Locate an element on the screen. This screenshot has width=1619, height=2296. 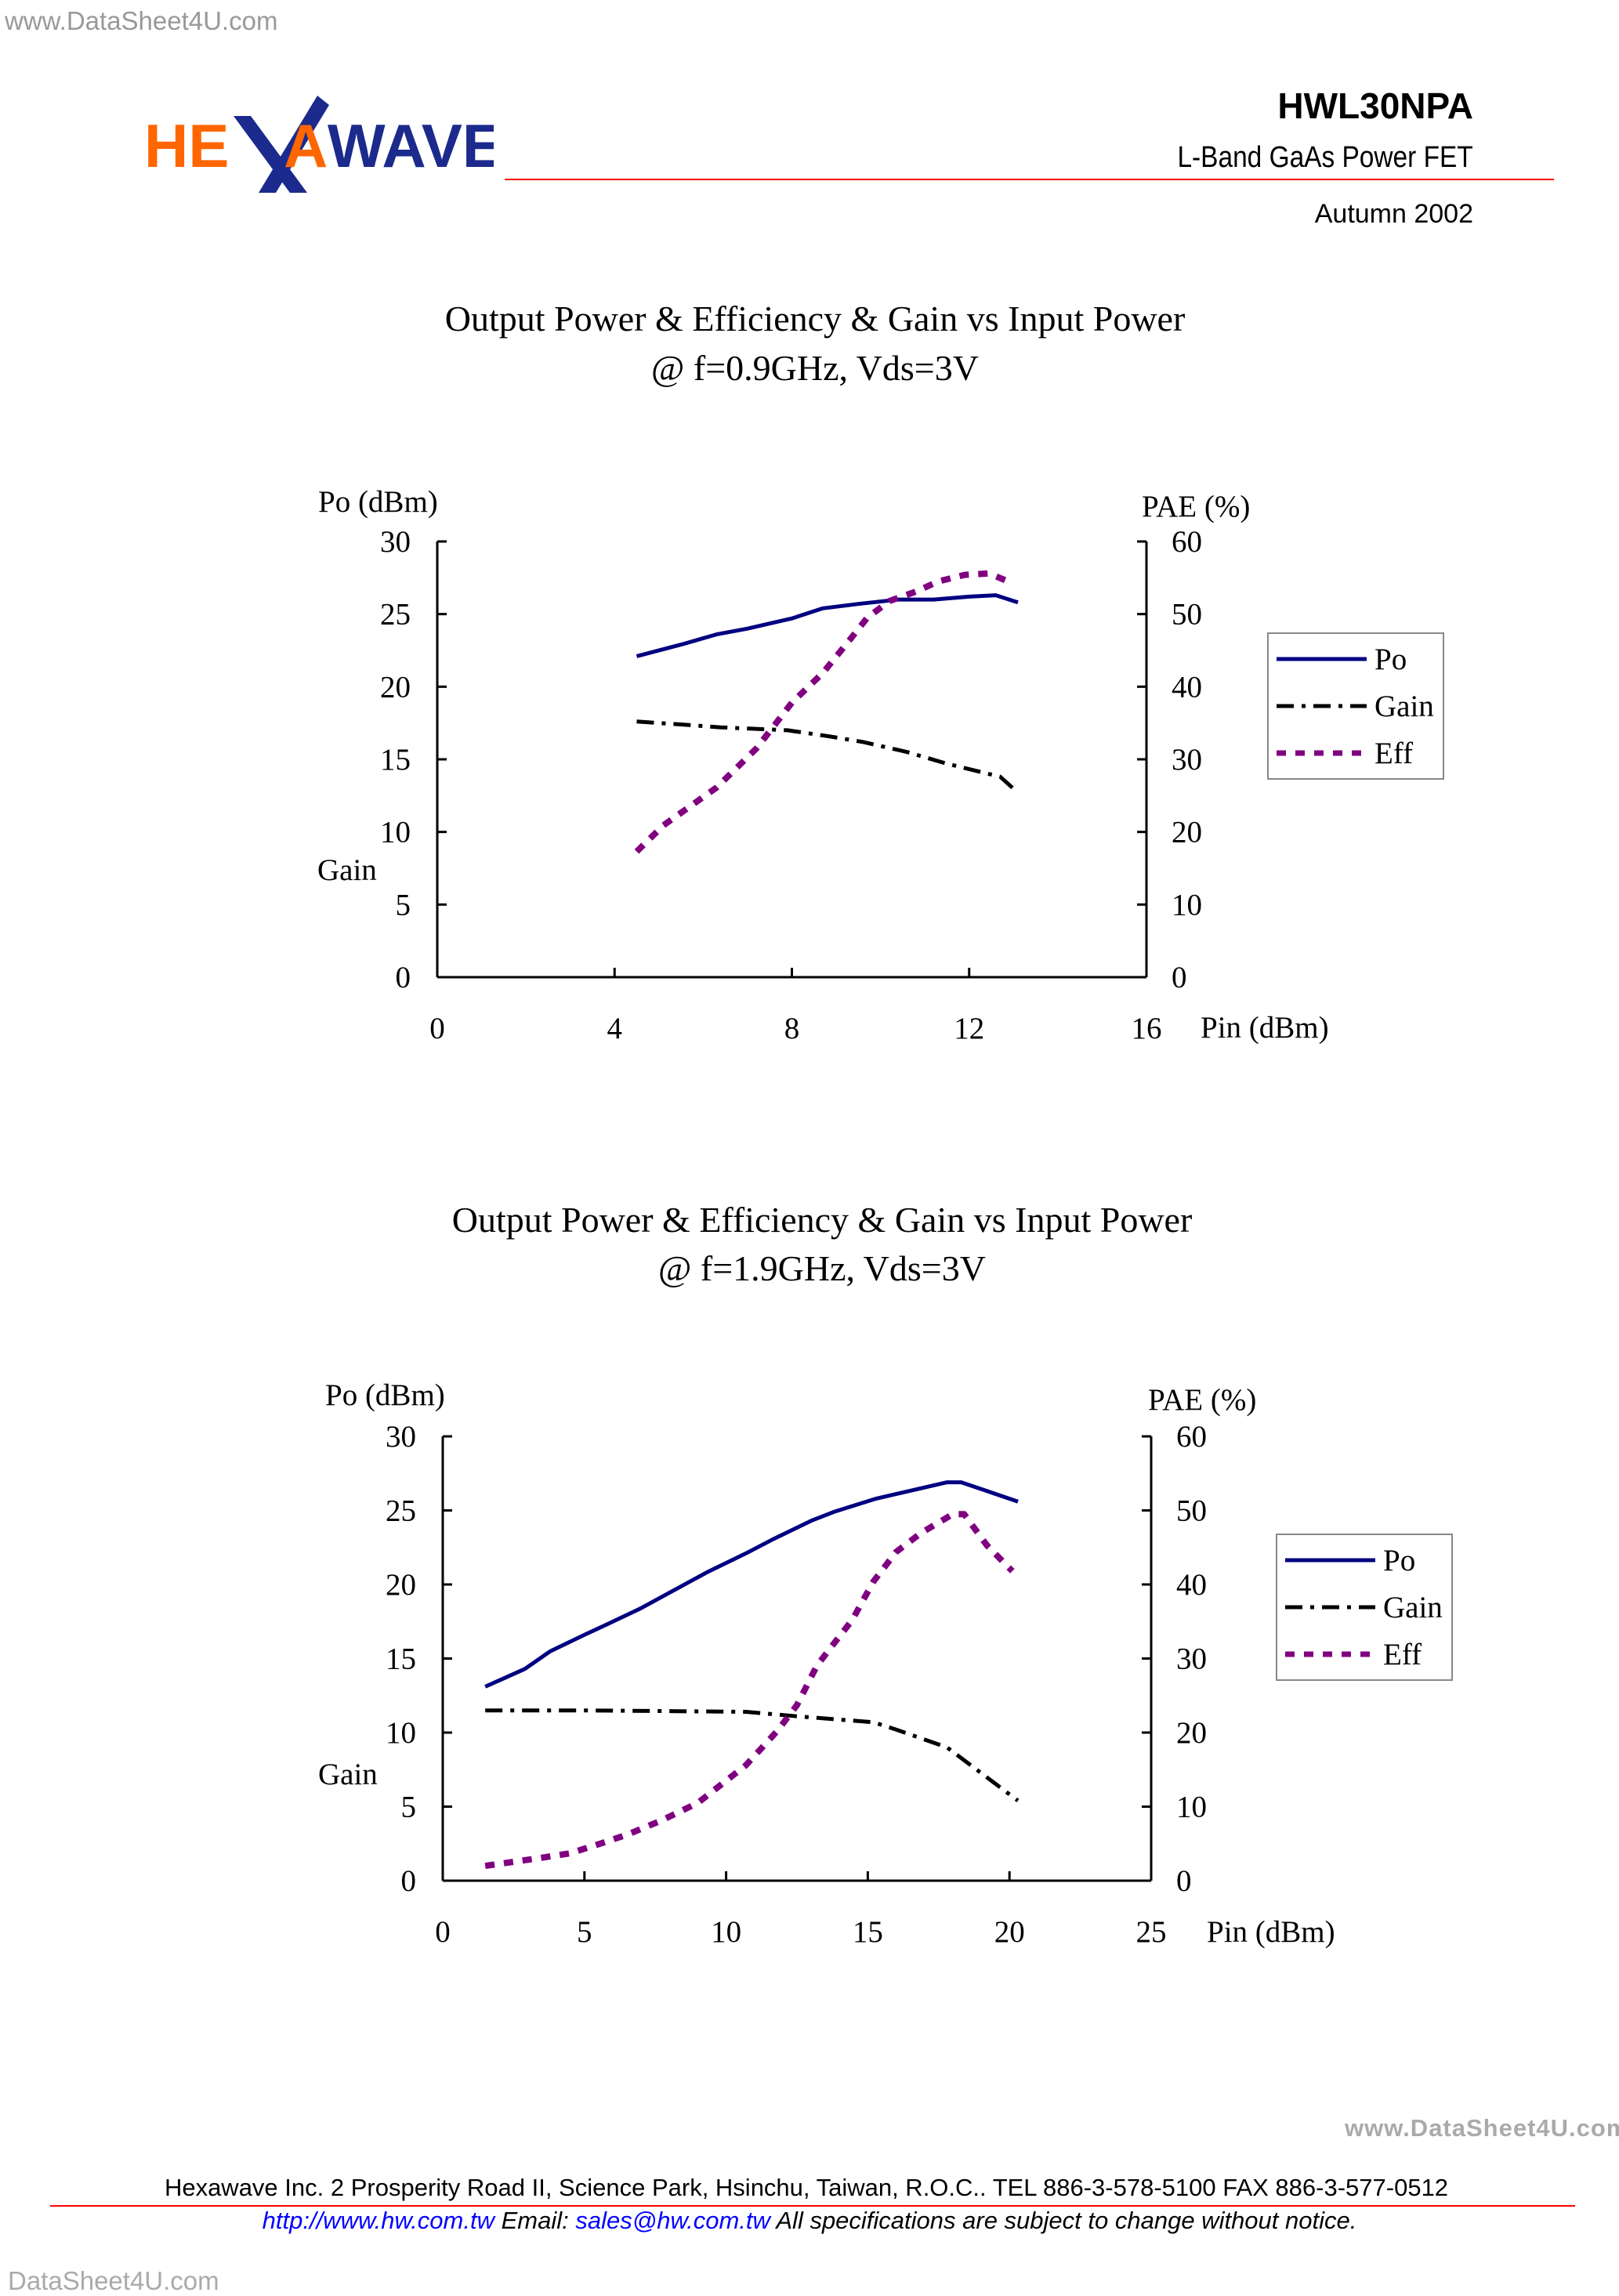
chart2-y2-tick-label: 30 is located at coordinates (1192, 1659).